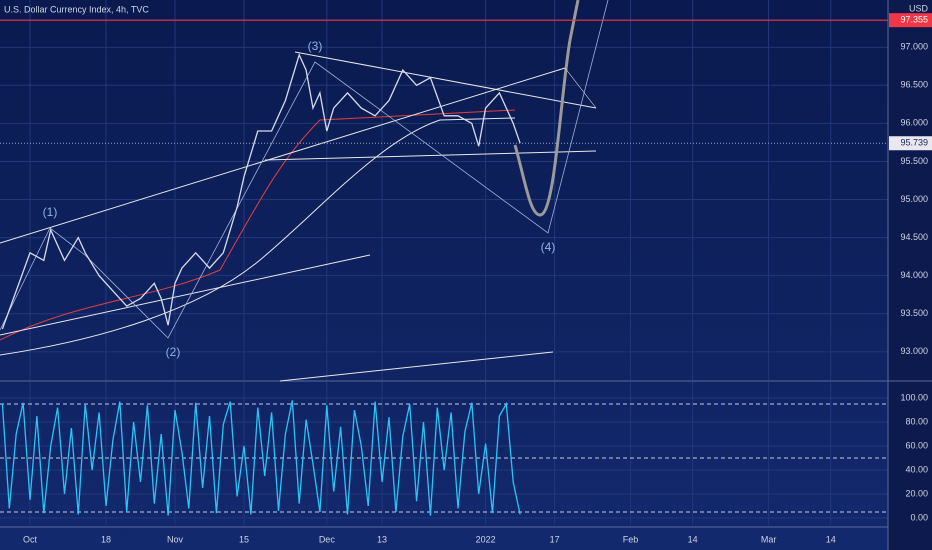 This screenshot has width=932, height=550. Describe the element at coordinates (919, 517) in the screenshot. I see `y-tick-label: 0.00` at that location.